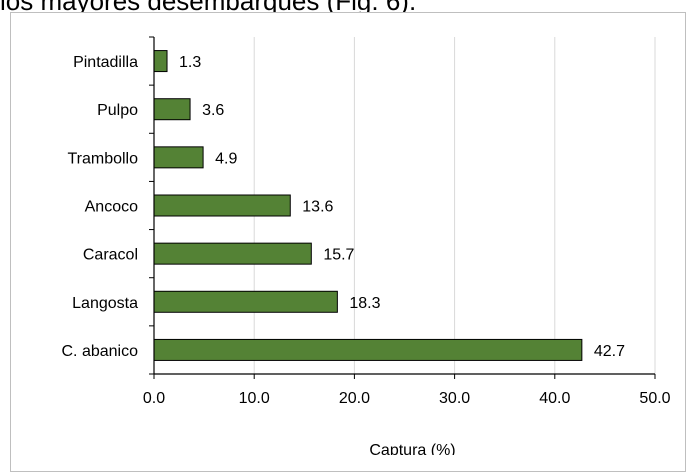 The width and height of the screenshot is (688, 472). Describe the element at coordinates (105, 303) in the screenshot. I see `category-label: Langosta` at that location.